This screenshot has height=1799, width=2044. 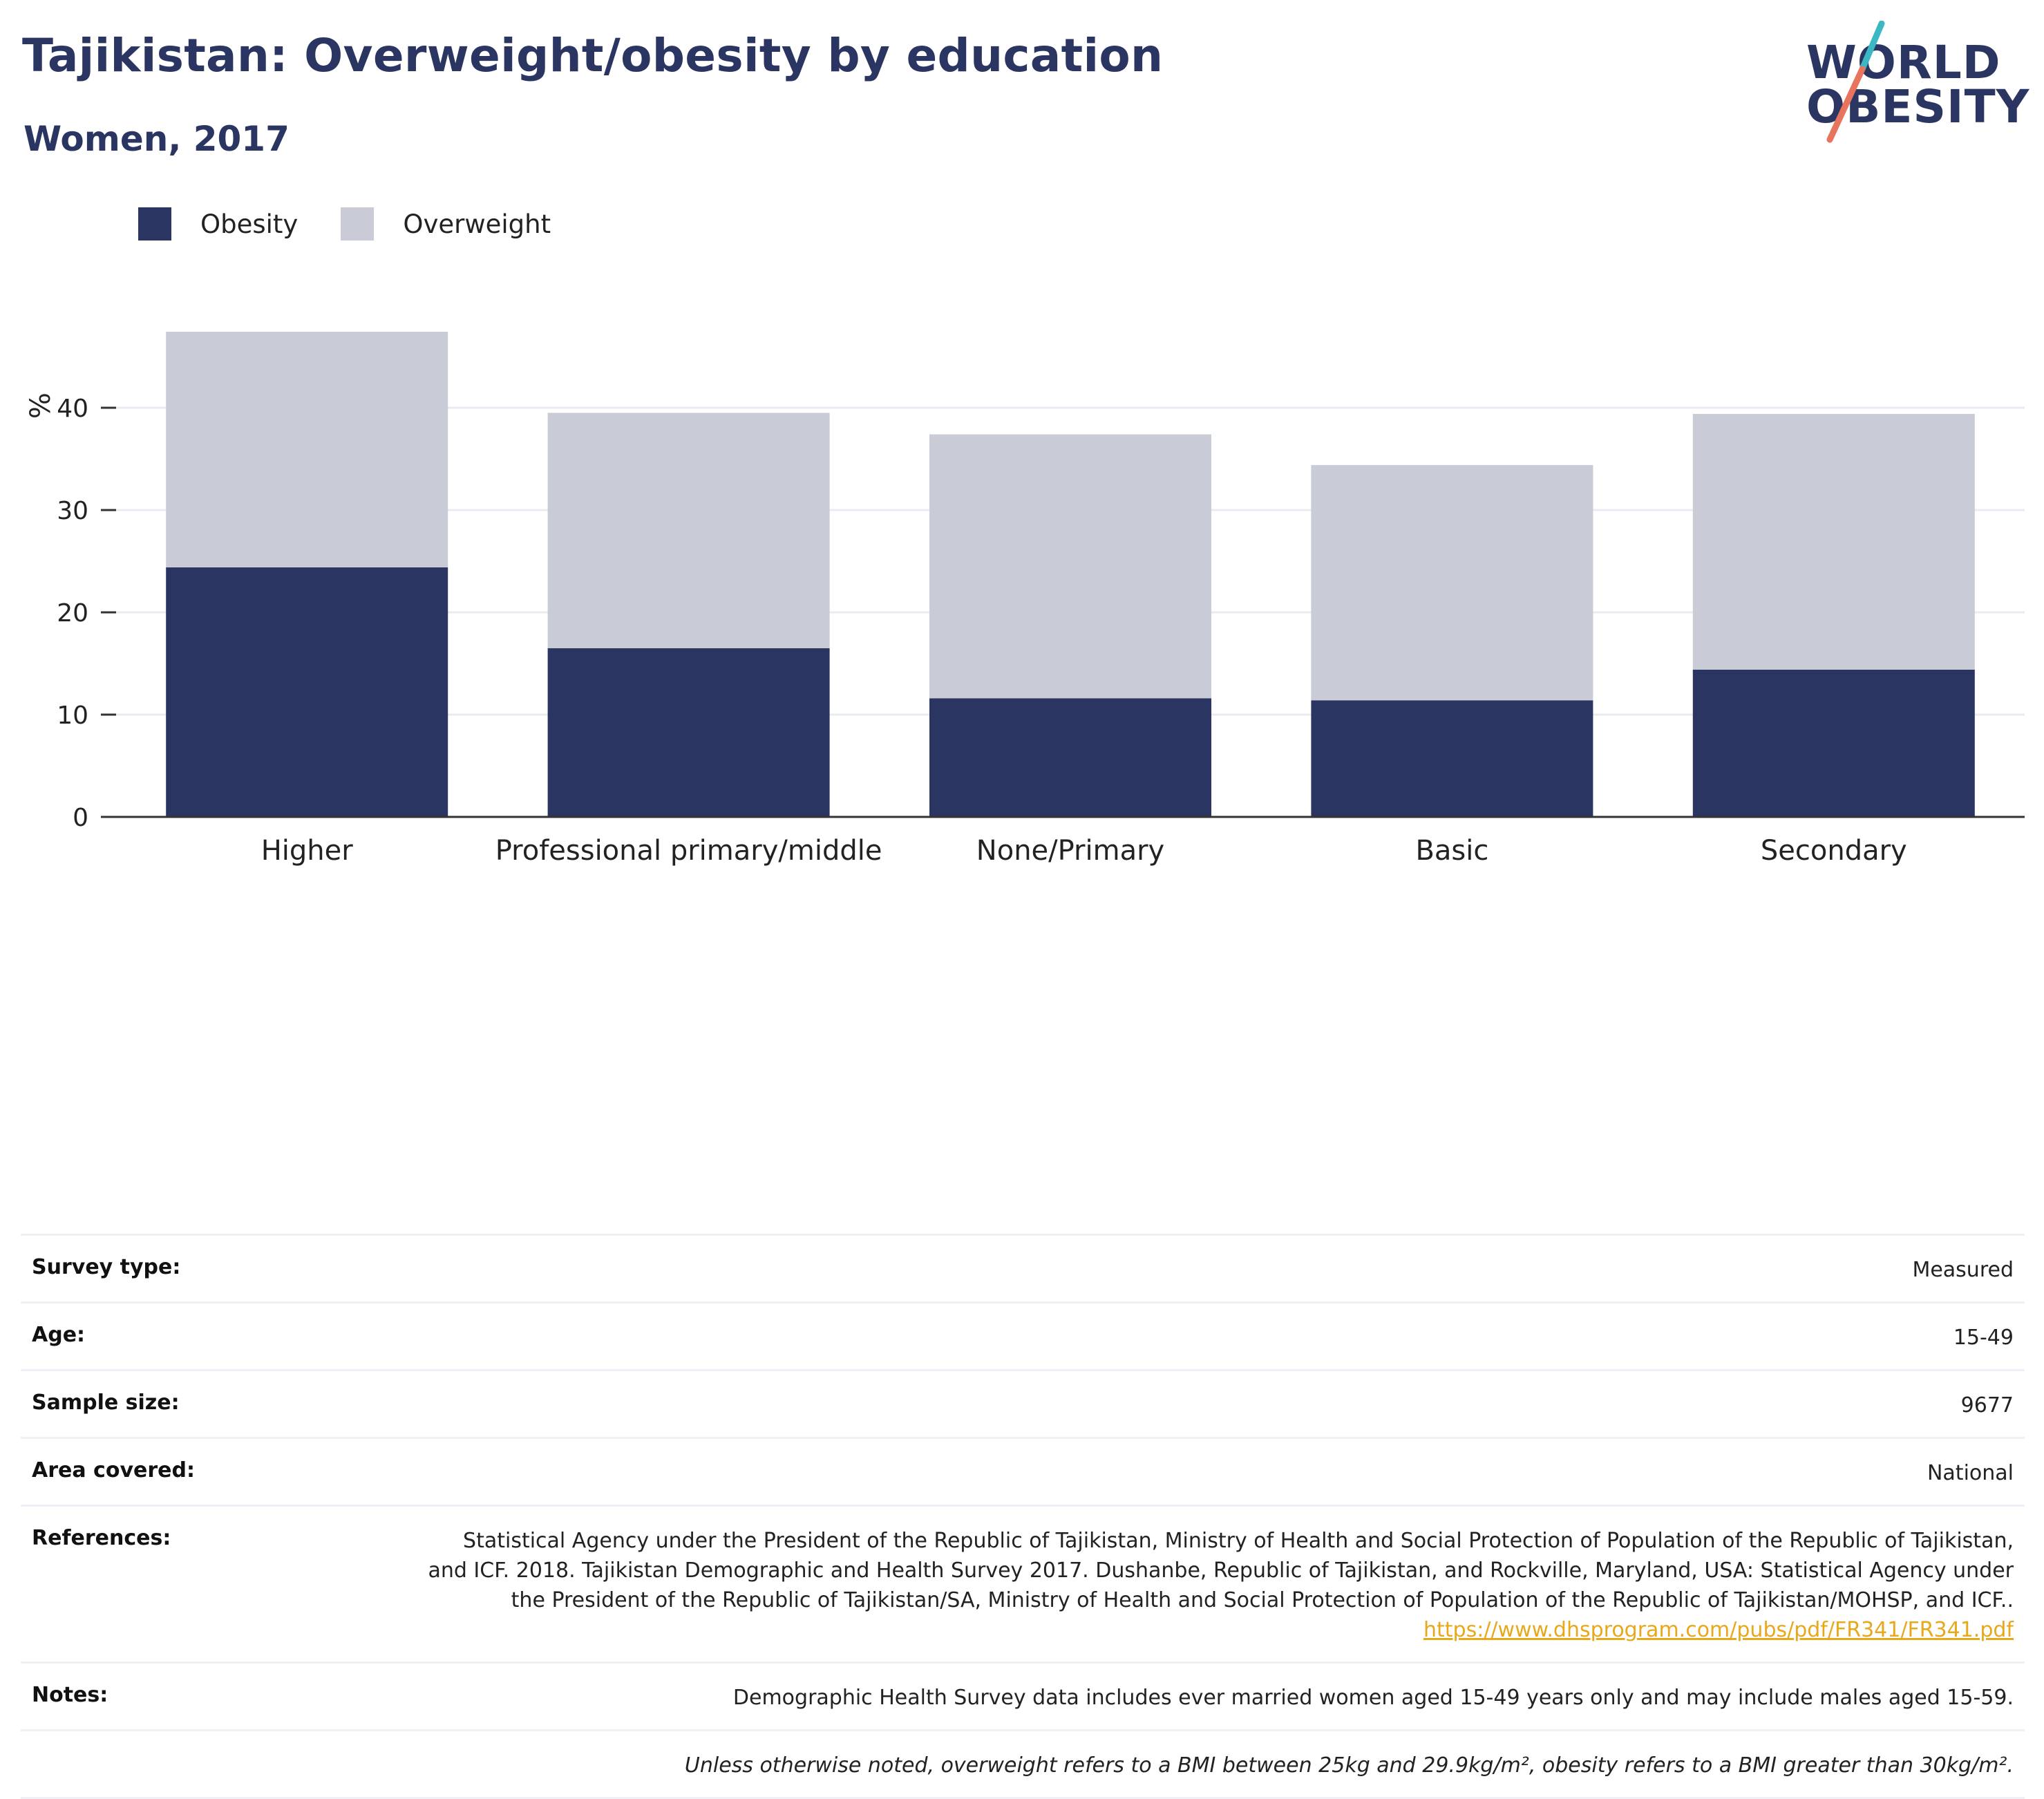 I want to click on legend-item-obesity: Obesity, so click(x=218, y=224).